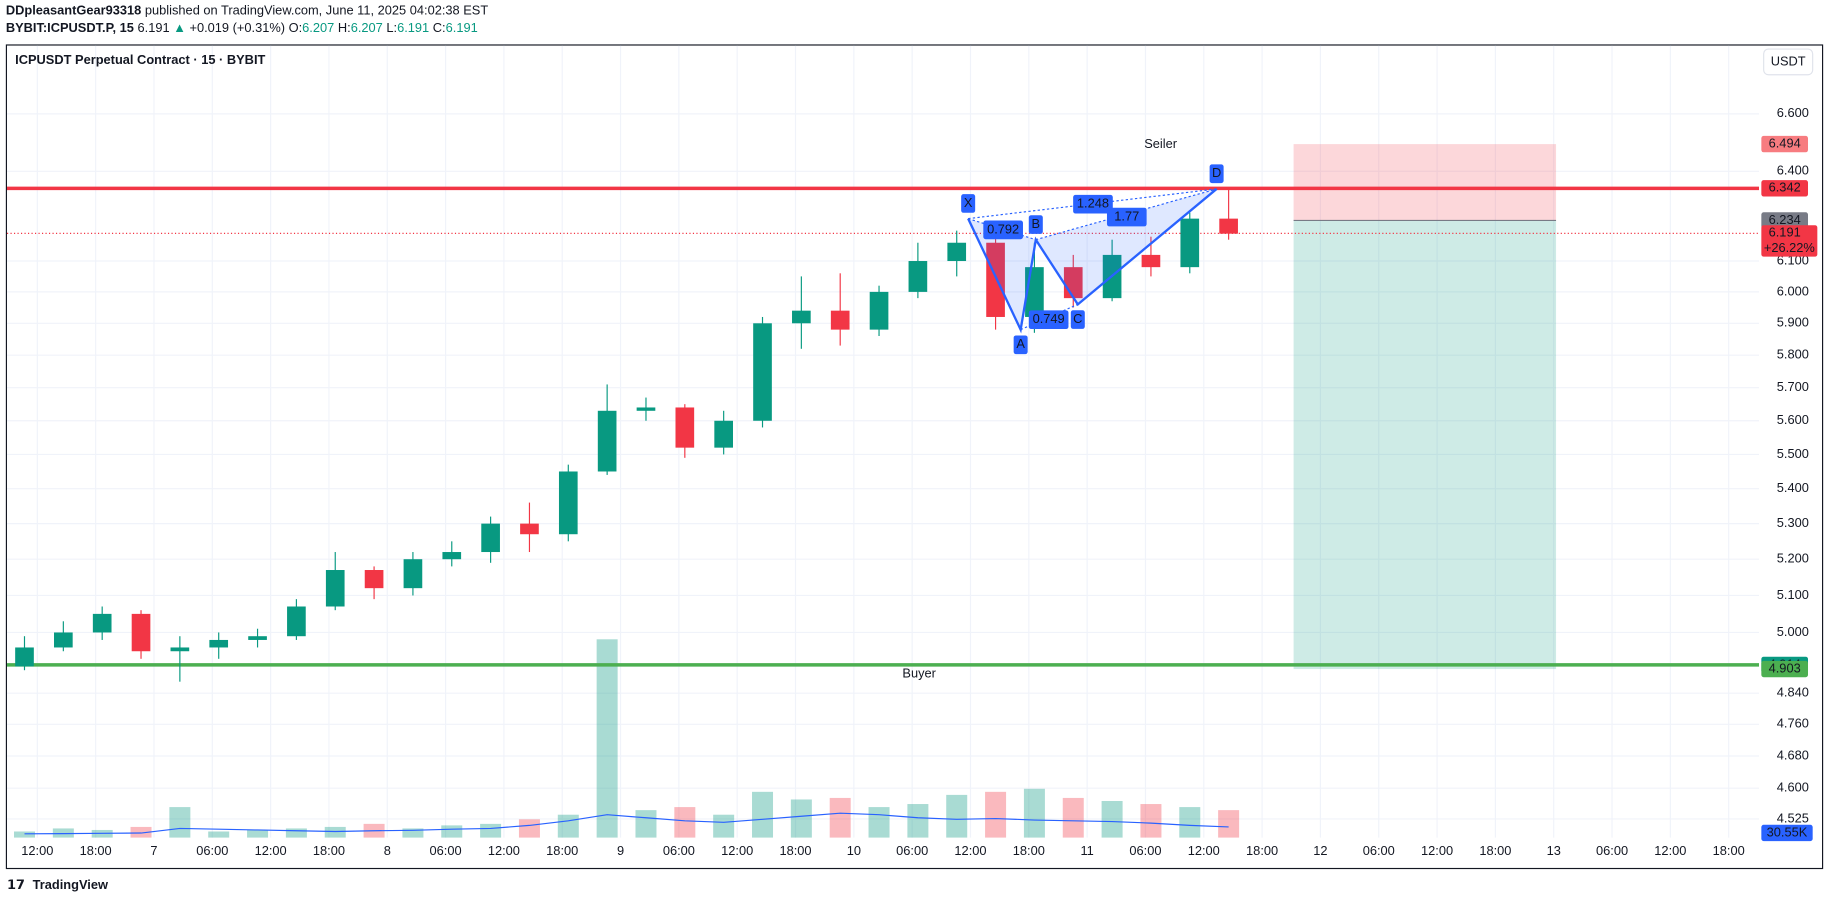 The image size is (1829, 908). I want to click on currency: USDT, so click(1788, 60).